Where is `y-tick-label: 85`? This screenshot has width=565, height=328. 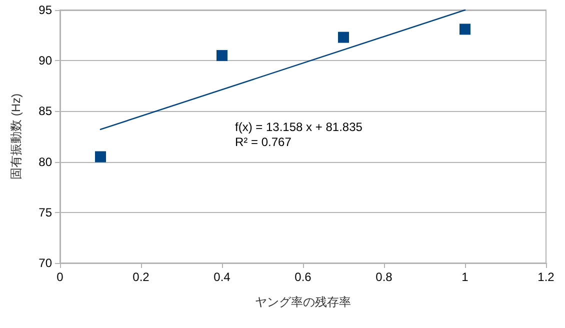
y-tick-label: 85 is located at coordinates (45, 111).